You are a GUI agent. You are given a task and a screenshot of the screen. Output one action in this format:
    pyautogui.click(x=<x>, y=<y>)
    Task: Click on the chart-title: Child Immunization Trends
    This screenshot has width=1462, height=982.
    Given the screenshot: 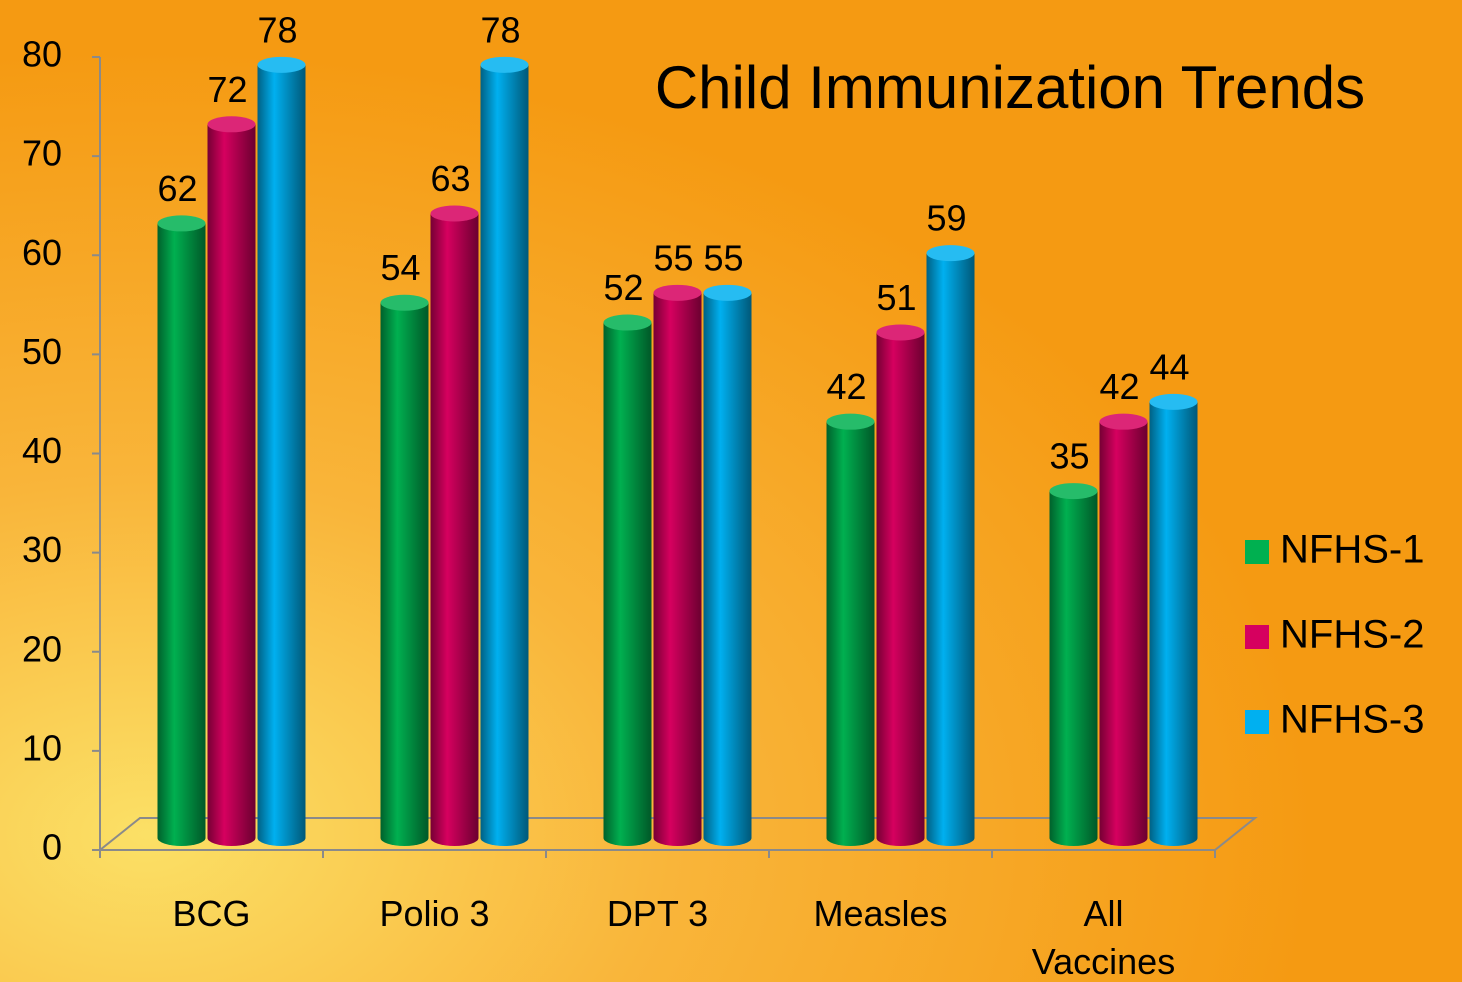 What is the action you would take?
    pyautogui.click(x=1010, y=87)
    